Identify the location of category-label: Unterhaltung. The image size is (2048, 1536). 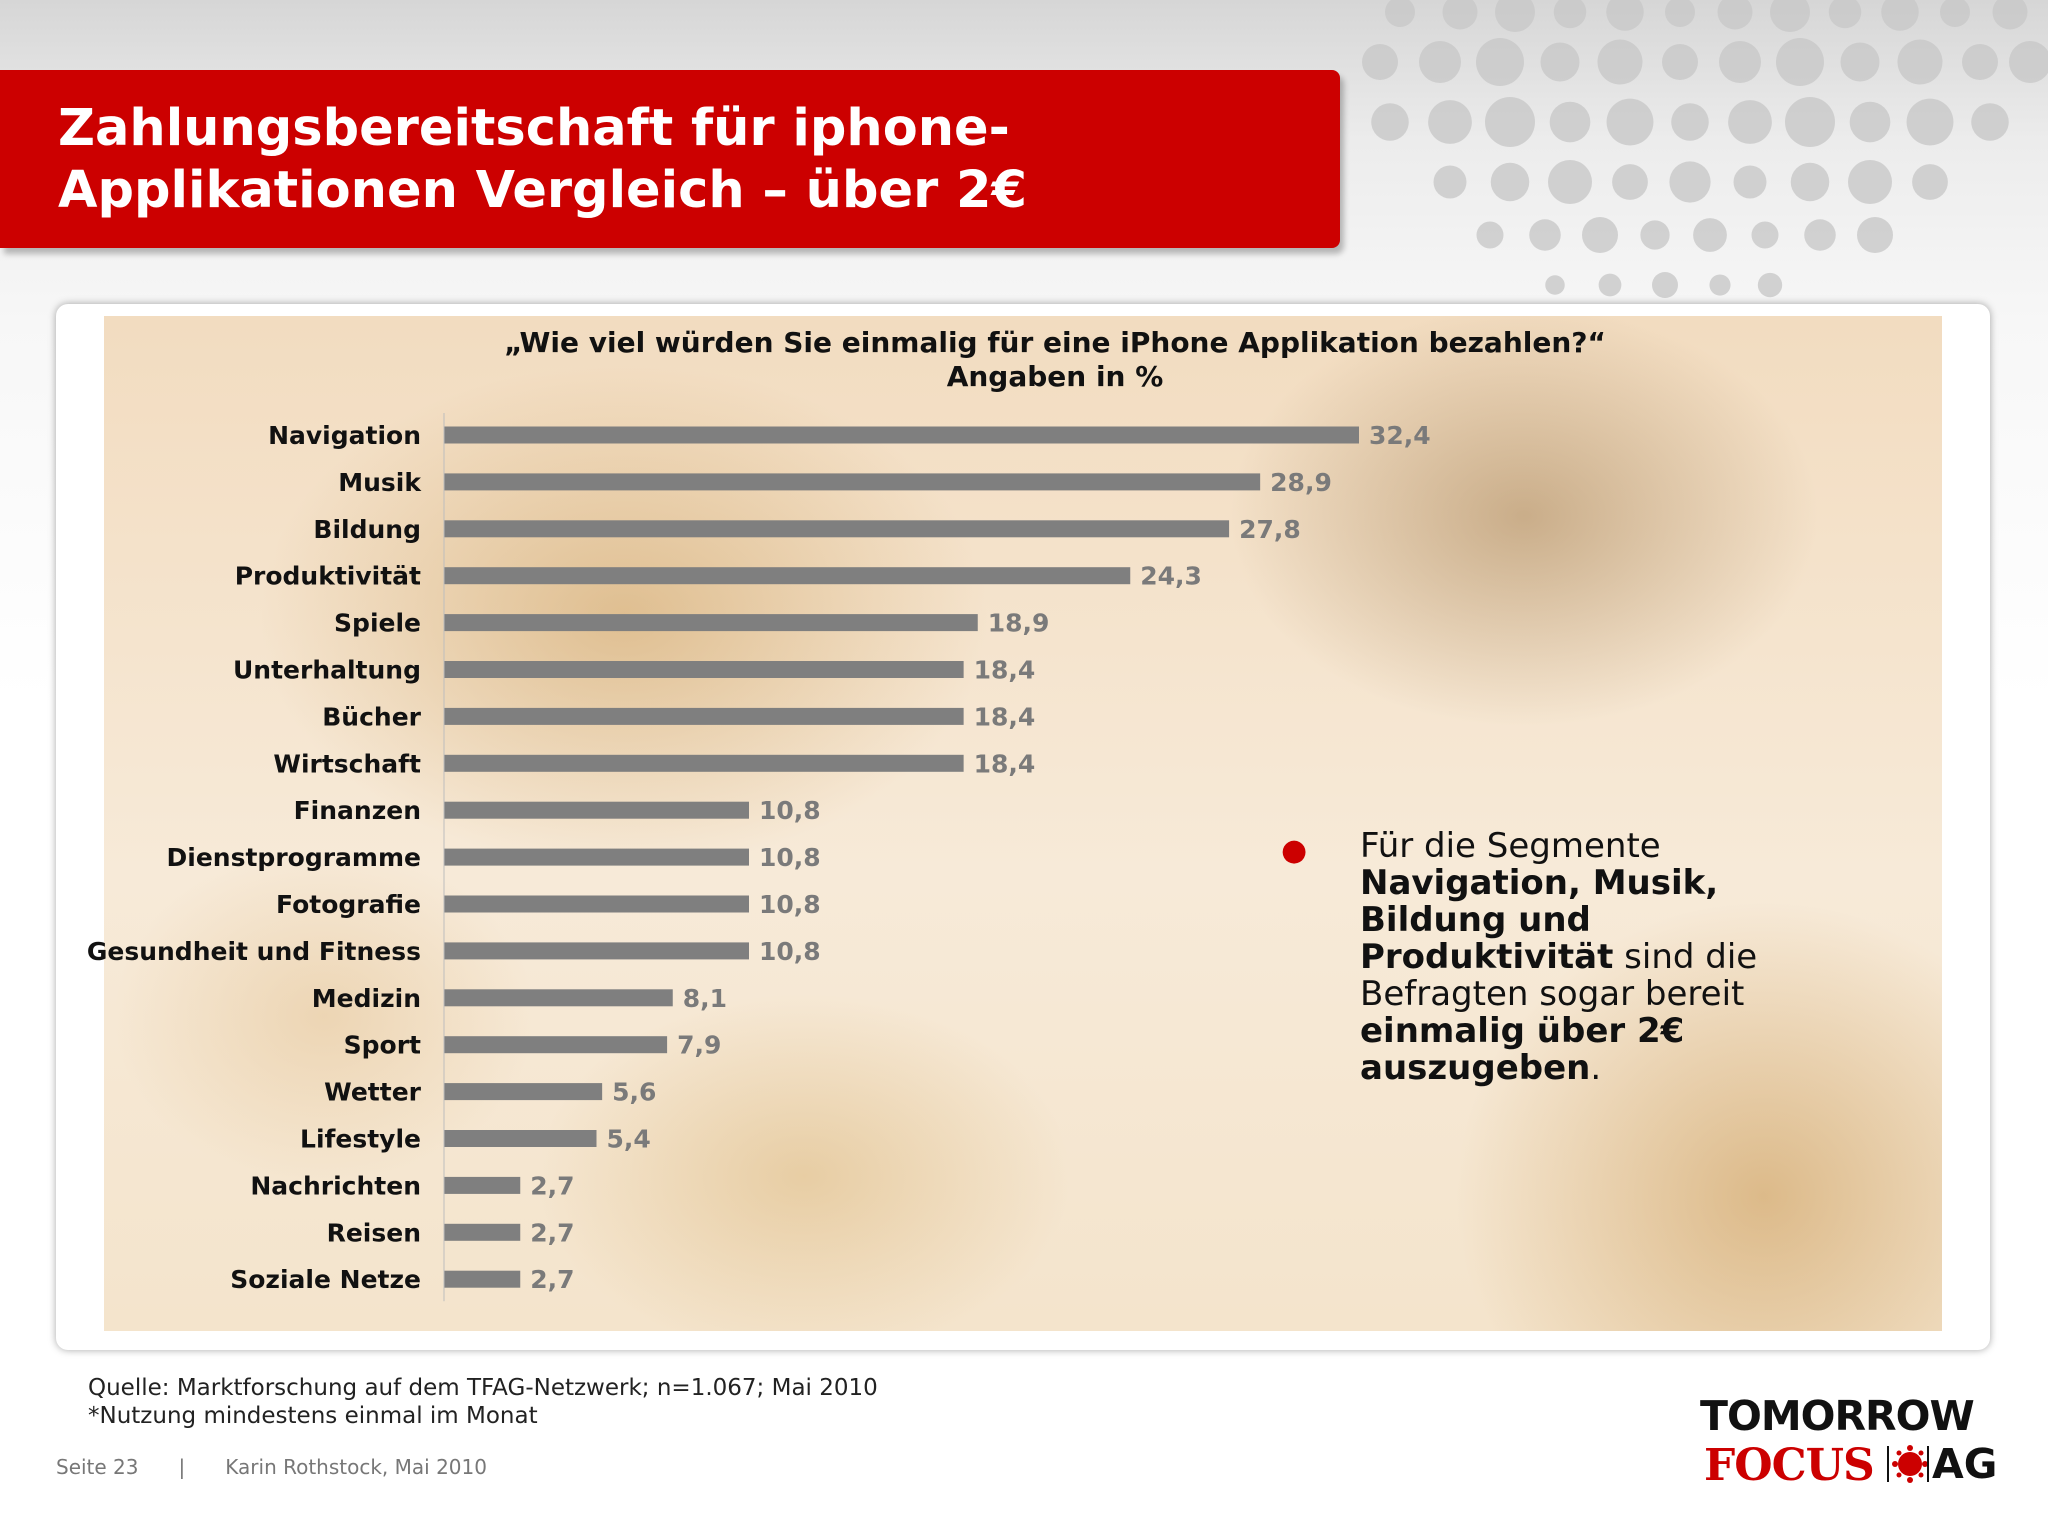
(327, 670).